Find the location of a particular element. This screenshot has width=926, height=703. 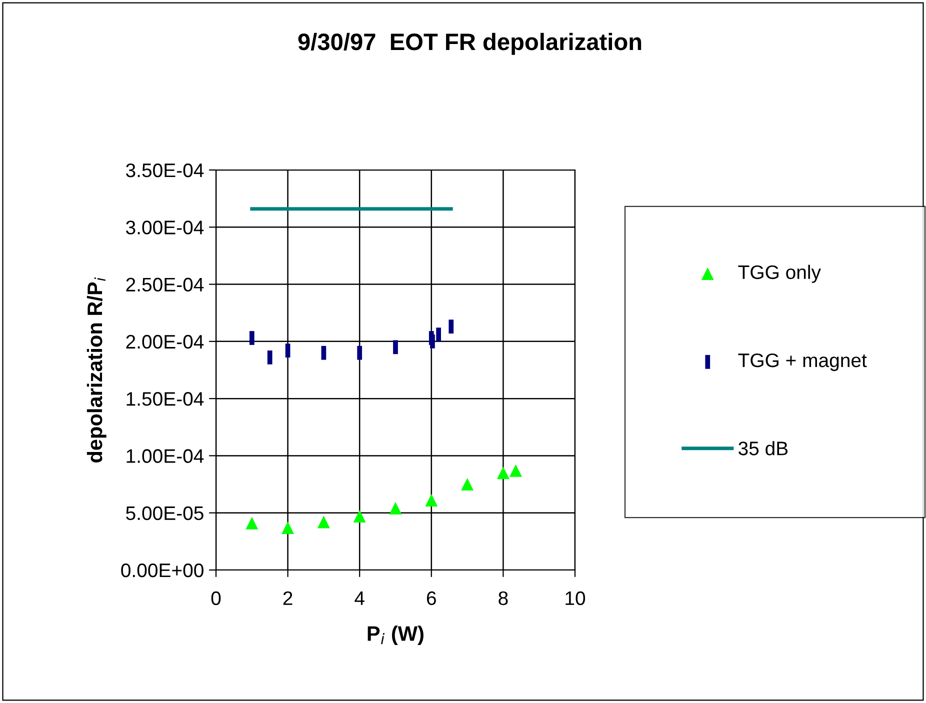

chart-title: 9/30/97 EOT FR depolarization is located at coordinates (470, 43).